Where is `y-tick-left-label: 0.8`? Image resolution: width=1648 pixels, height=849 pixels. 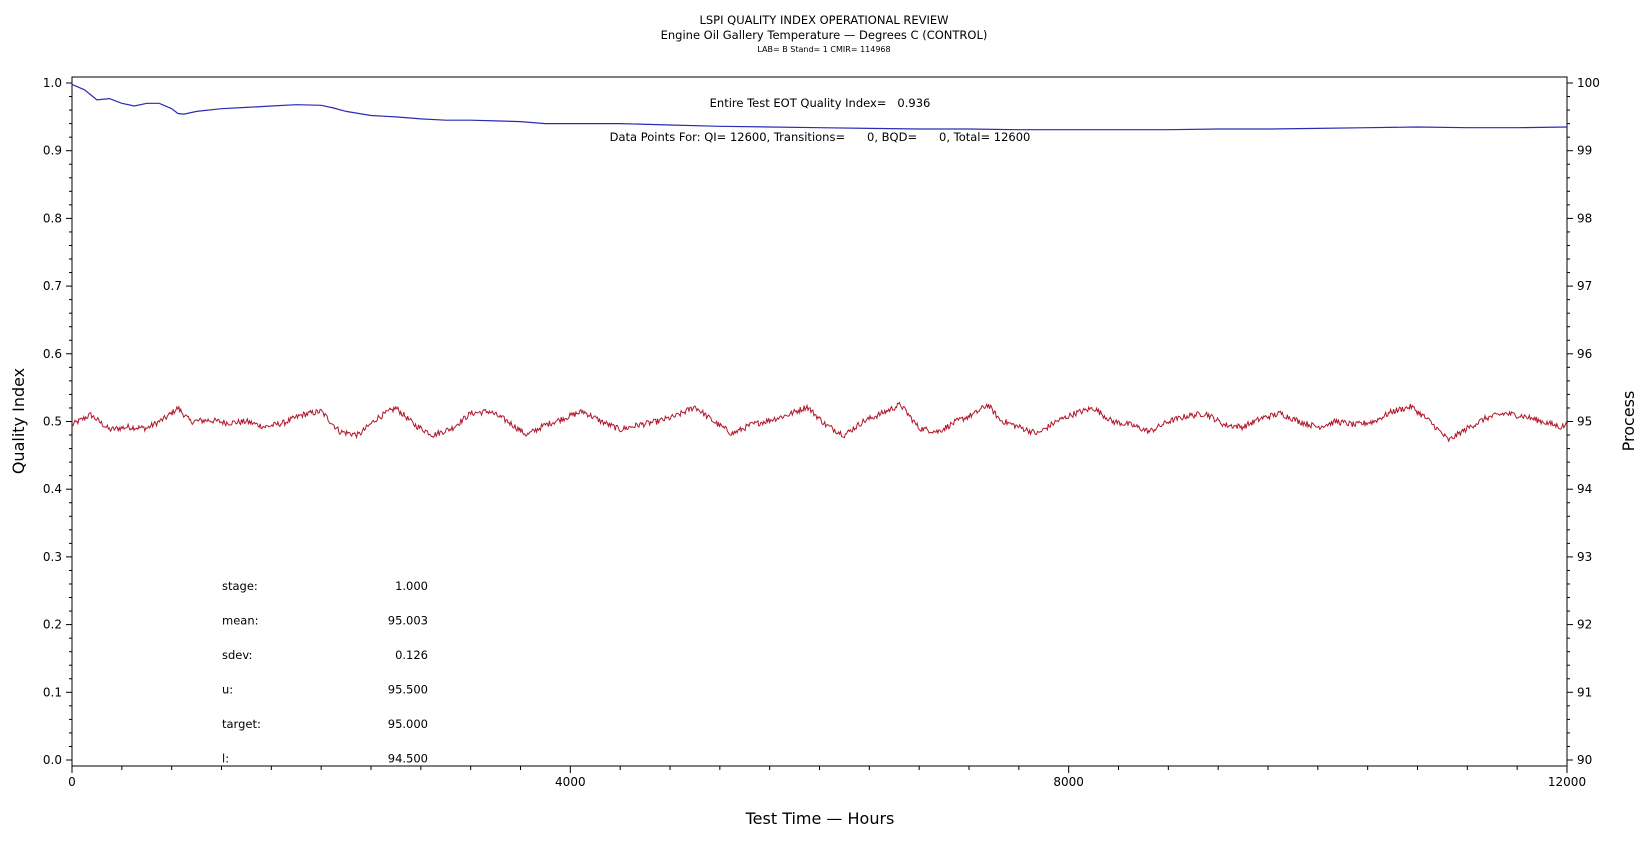
y-tick-left-label: 0.8 is located at coordinates (52, 218).